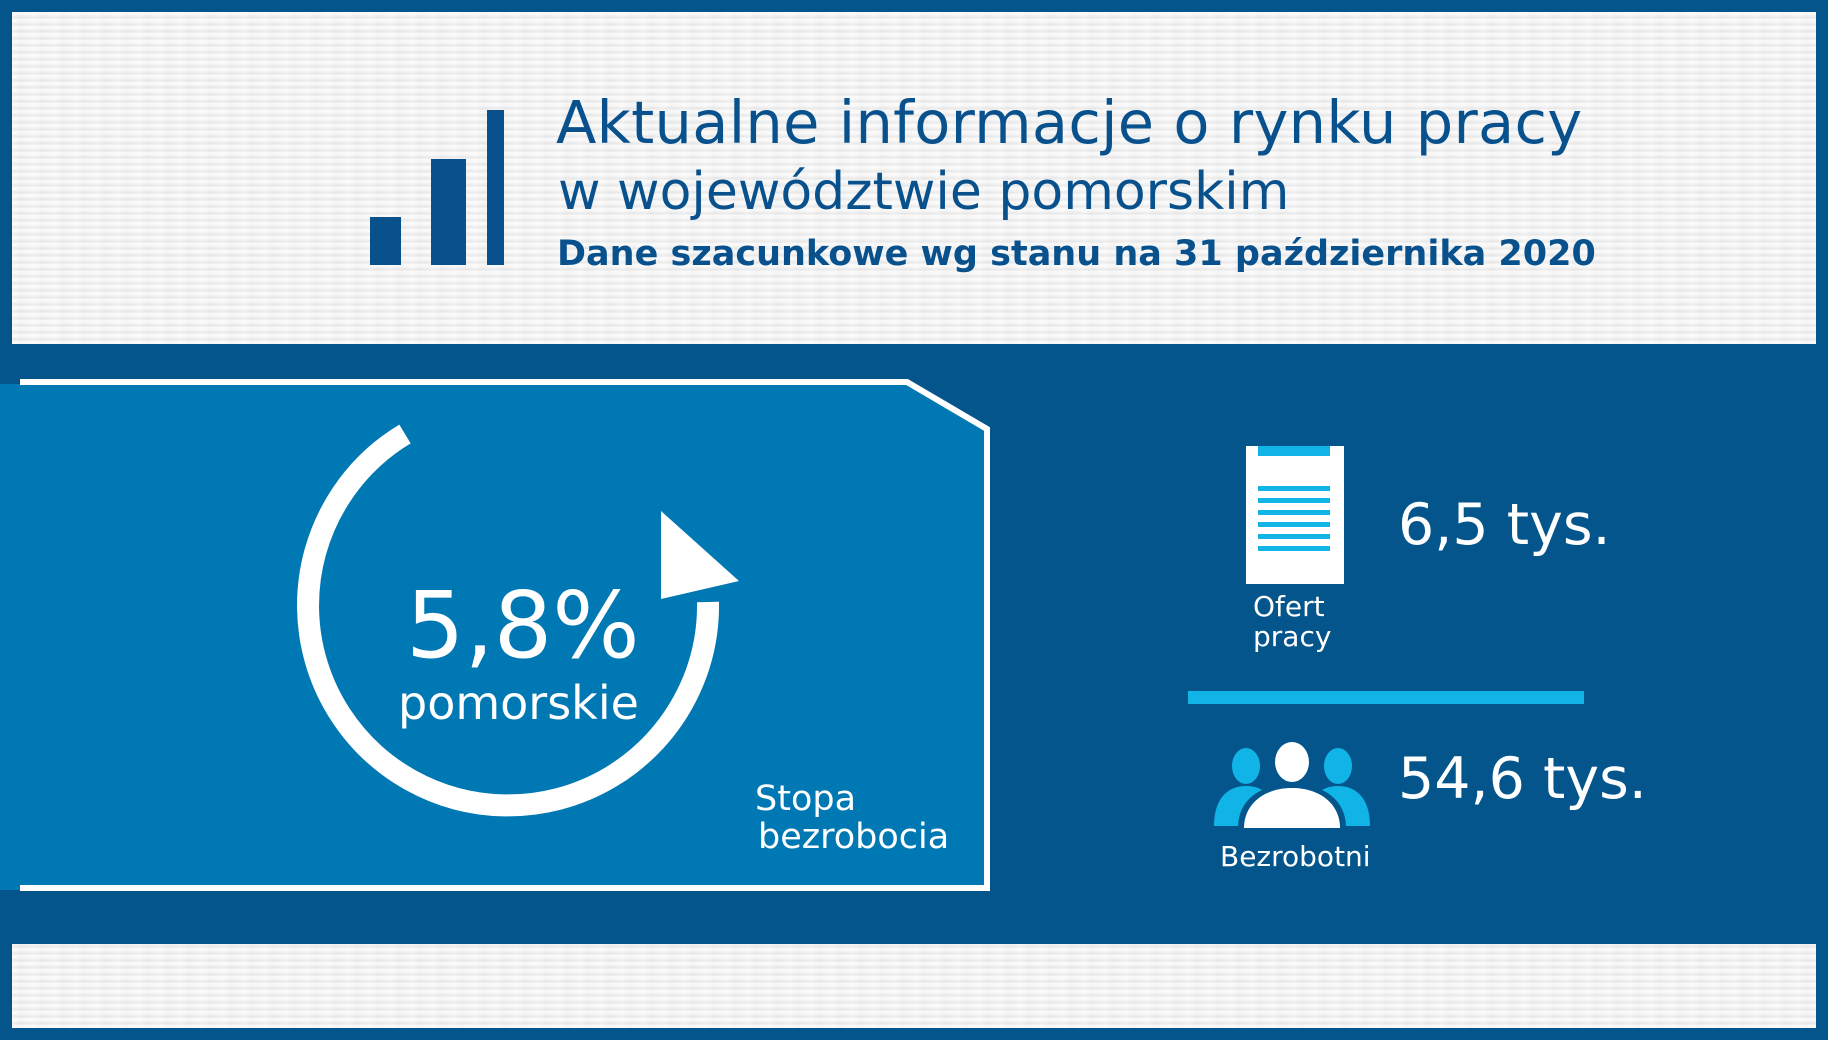  What do you see at coordinates (437, 187) in the screenshot?
I see `bar-chart-icon` at bounding box center [437, 187].